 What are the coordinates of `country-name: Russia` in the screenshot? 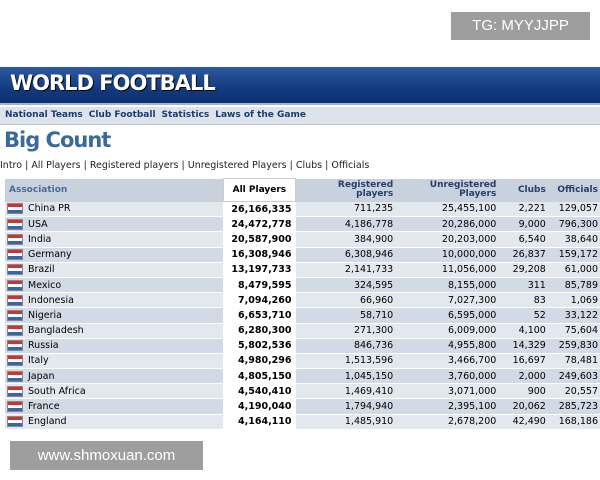 It's located at (43, 346).